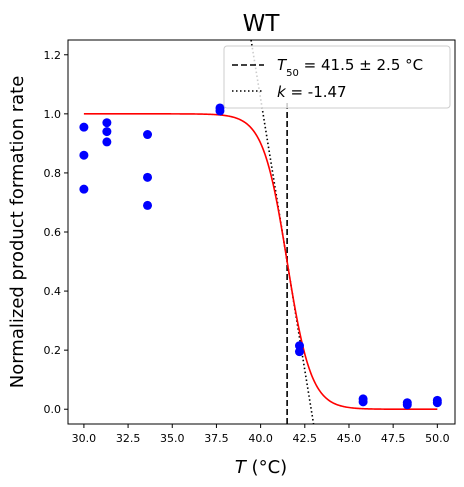 This screenshot has height=487, width=464. Describe the element at coordinates (260, 438) in the screenshot. I see `x-tick-label-4: 40.0` at that location.